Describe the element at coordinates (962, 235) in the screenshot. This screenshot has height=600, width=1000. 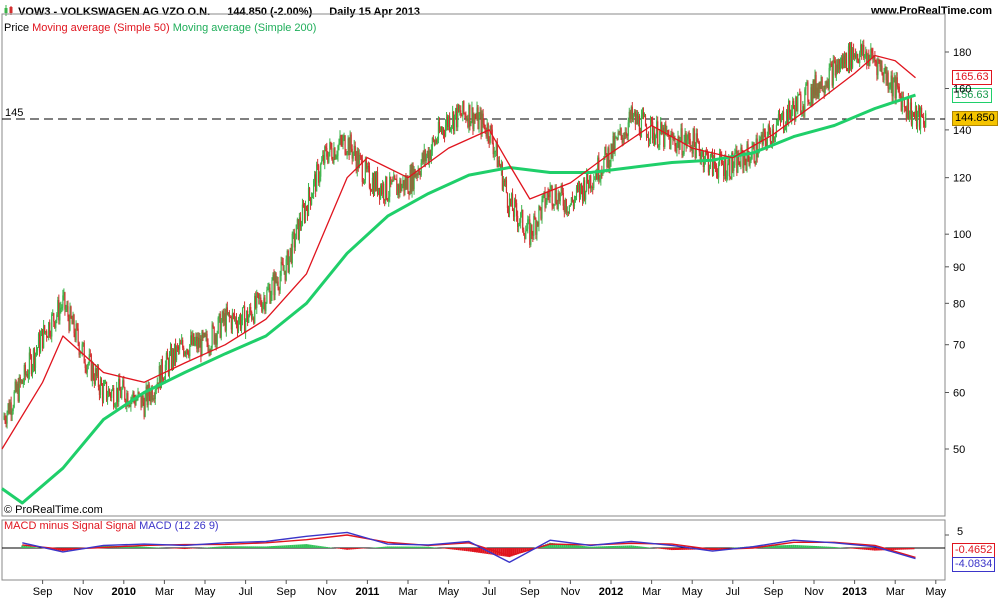
I see `y-tick-label: 100` at that location.